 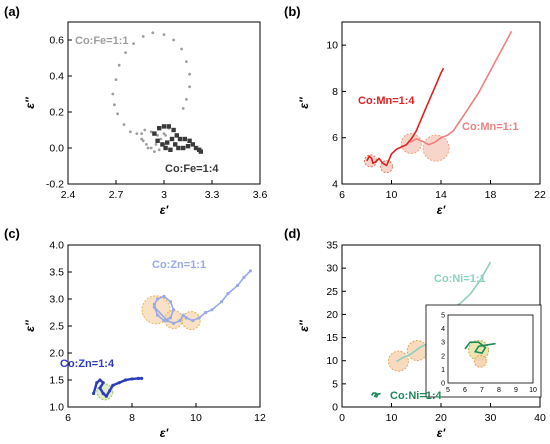 I want to click on y-tick-label: 3.5, so click(x=56, y=273).